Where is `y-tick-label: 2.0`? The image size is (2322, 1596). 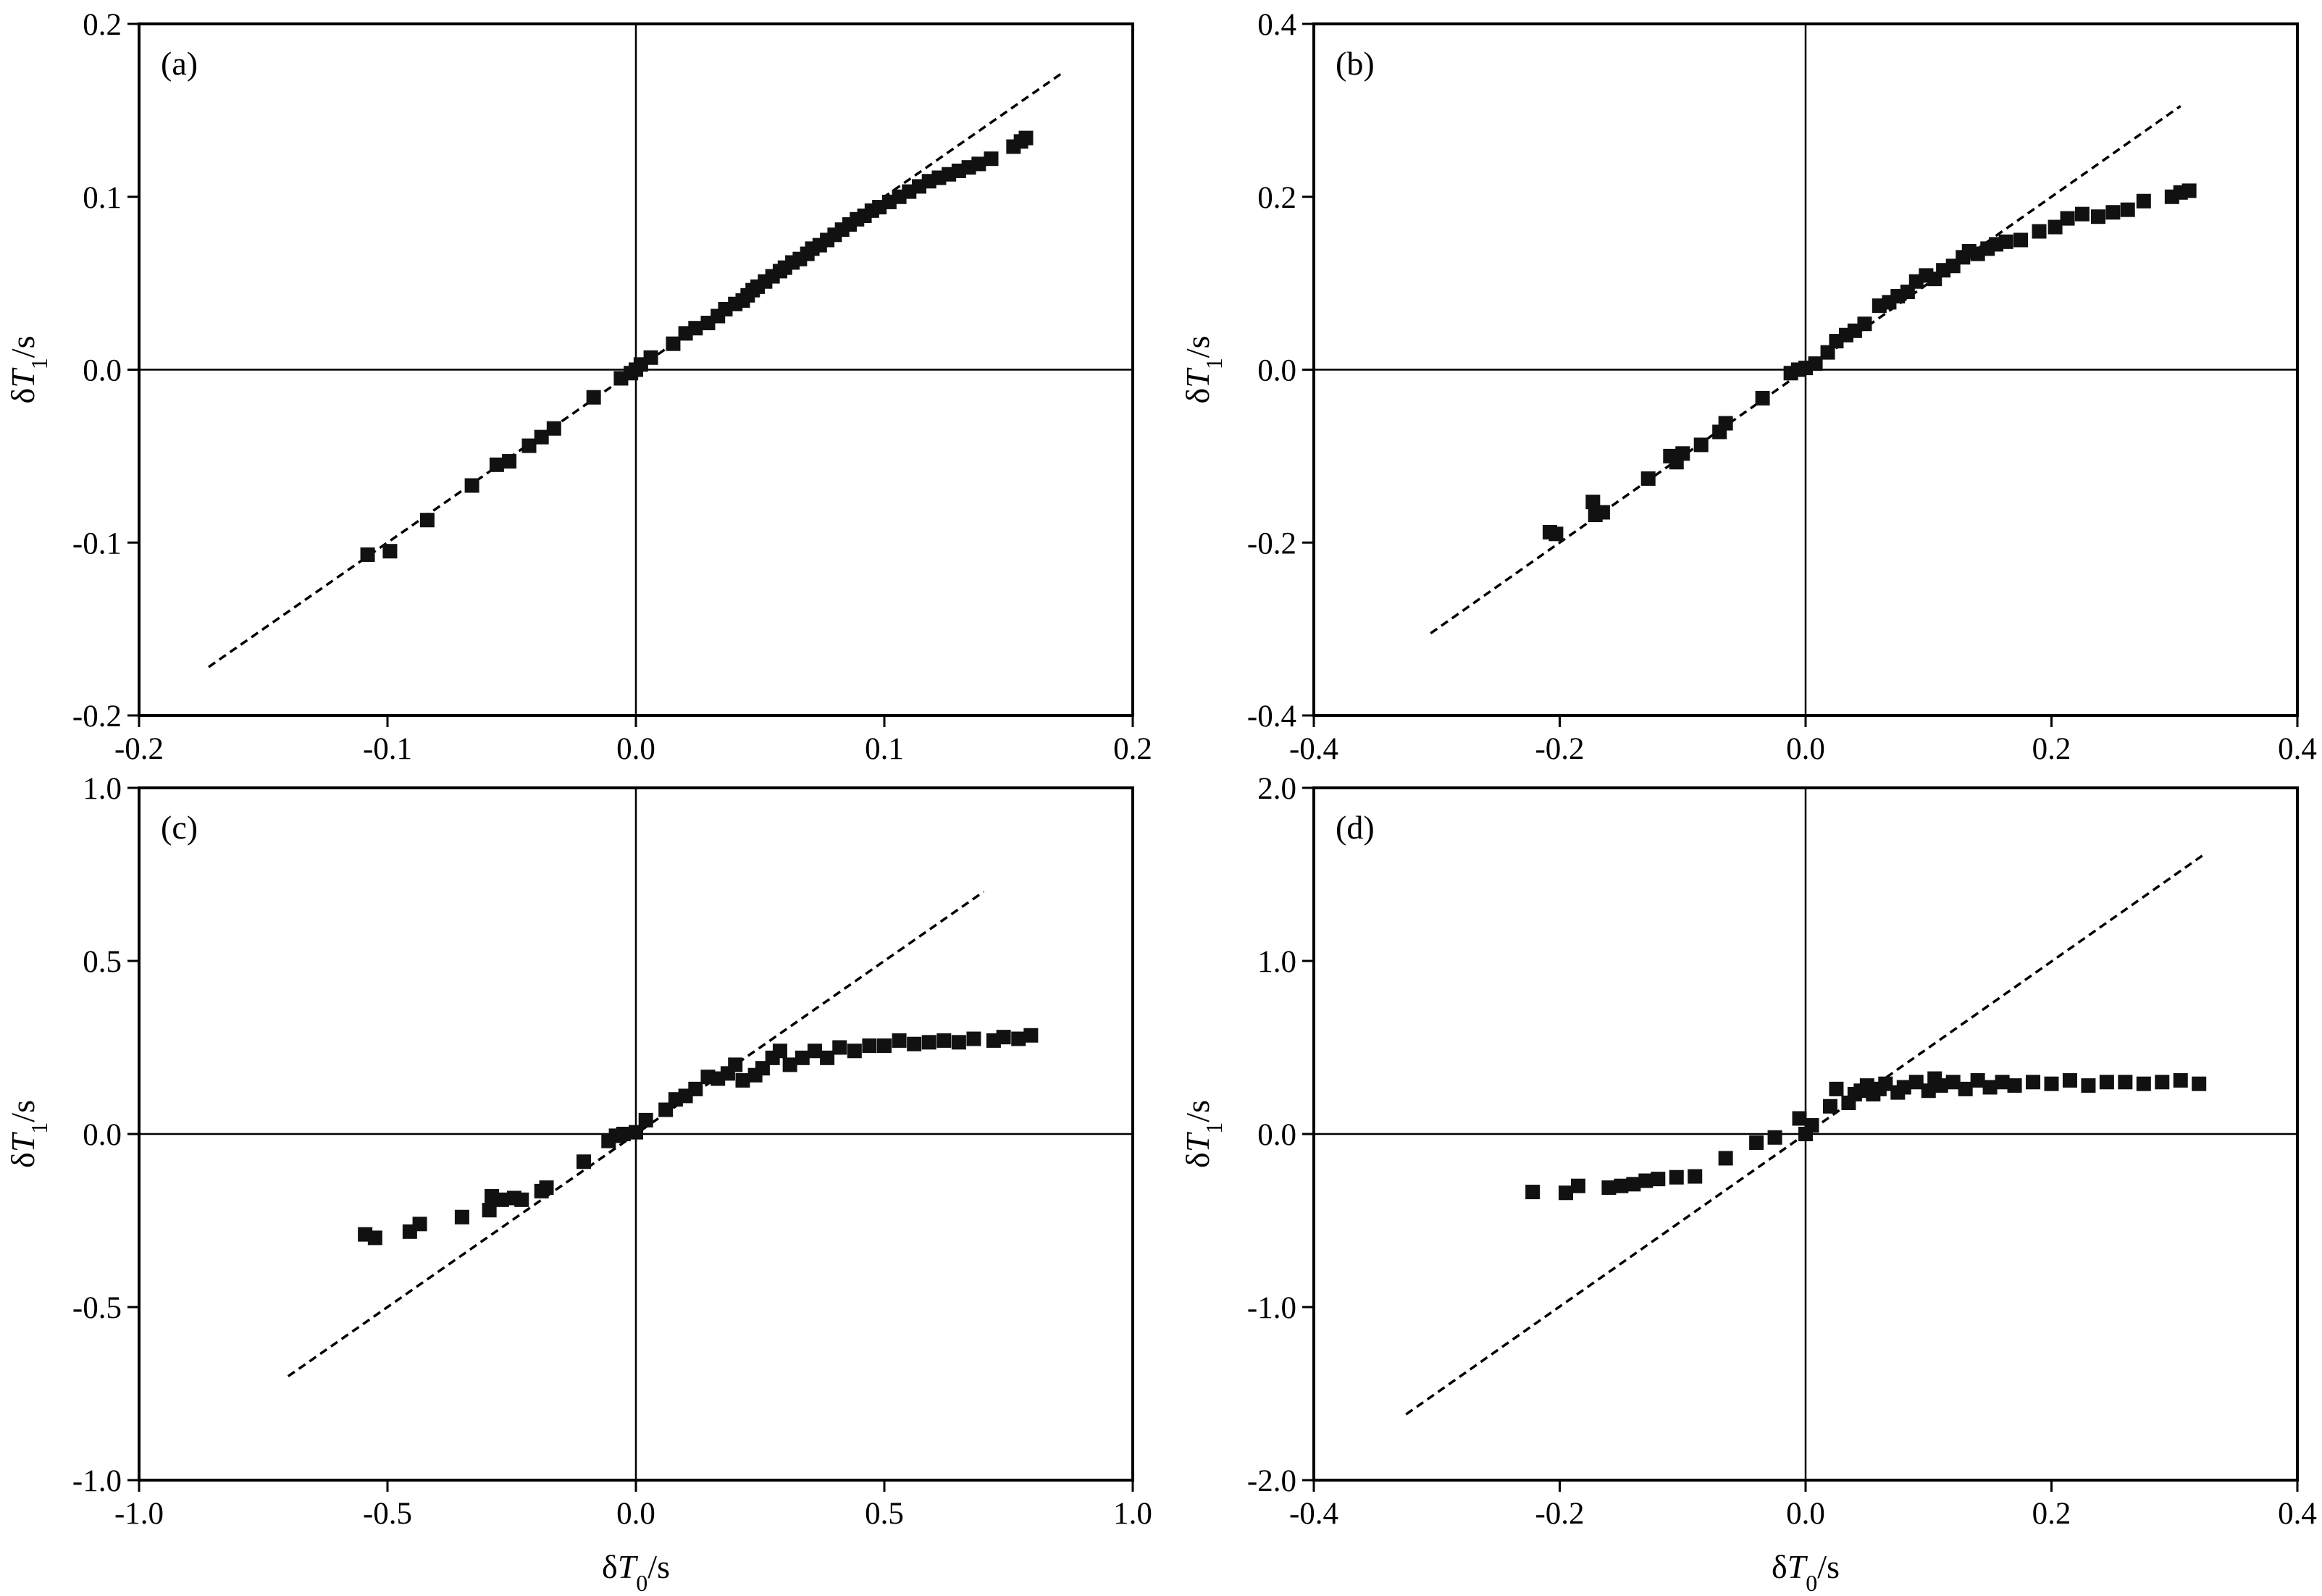
y-tick-label: 2.0 is located at coordinates (1276, 789).